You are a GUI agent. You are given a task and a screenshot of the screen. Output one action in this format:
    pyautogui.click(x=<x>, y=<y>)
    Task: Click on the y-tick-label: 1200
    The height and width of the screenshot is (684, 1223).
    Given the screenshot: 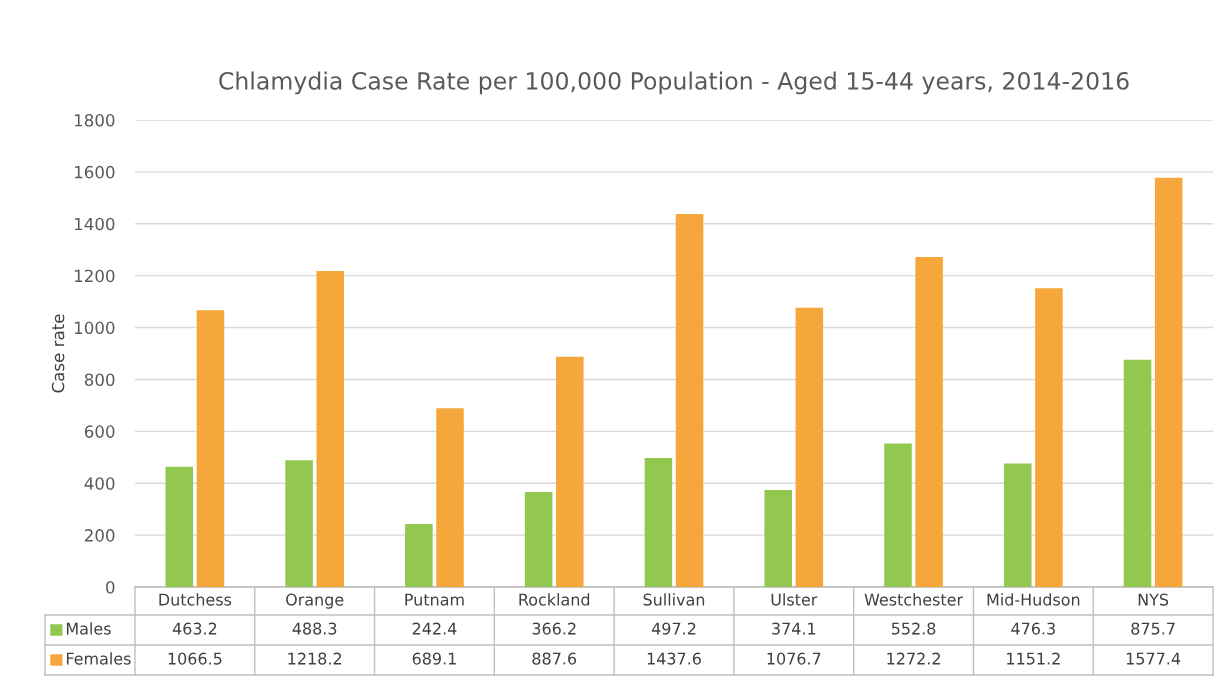 What is the action you would take?
    pyautogui.click(x=94, y=276)
    